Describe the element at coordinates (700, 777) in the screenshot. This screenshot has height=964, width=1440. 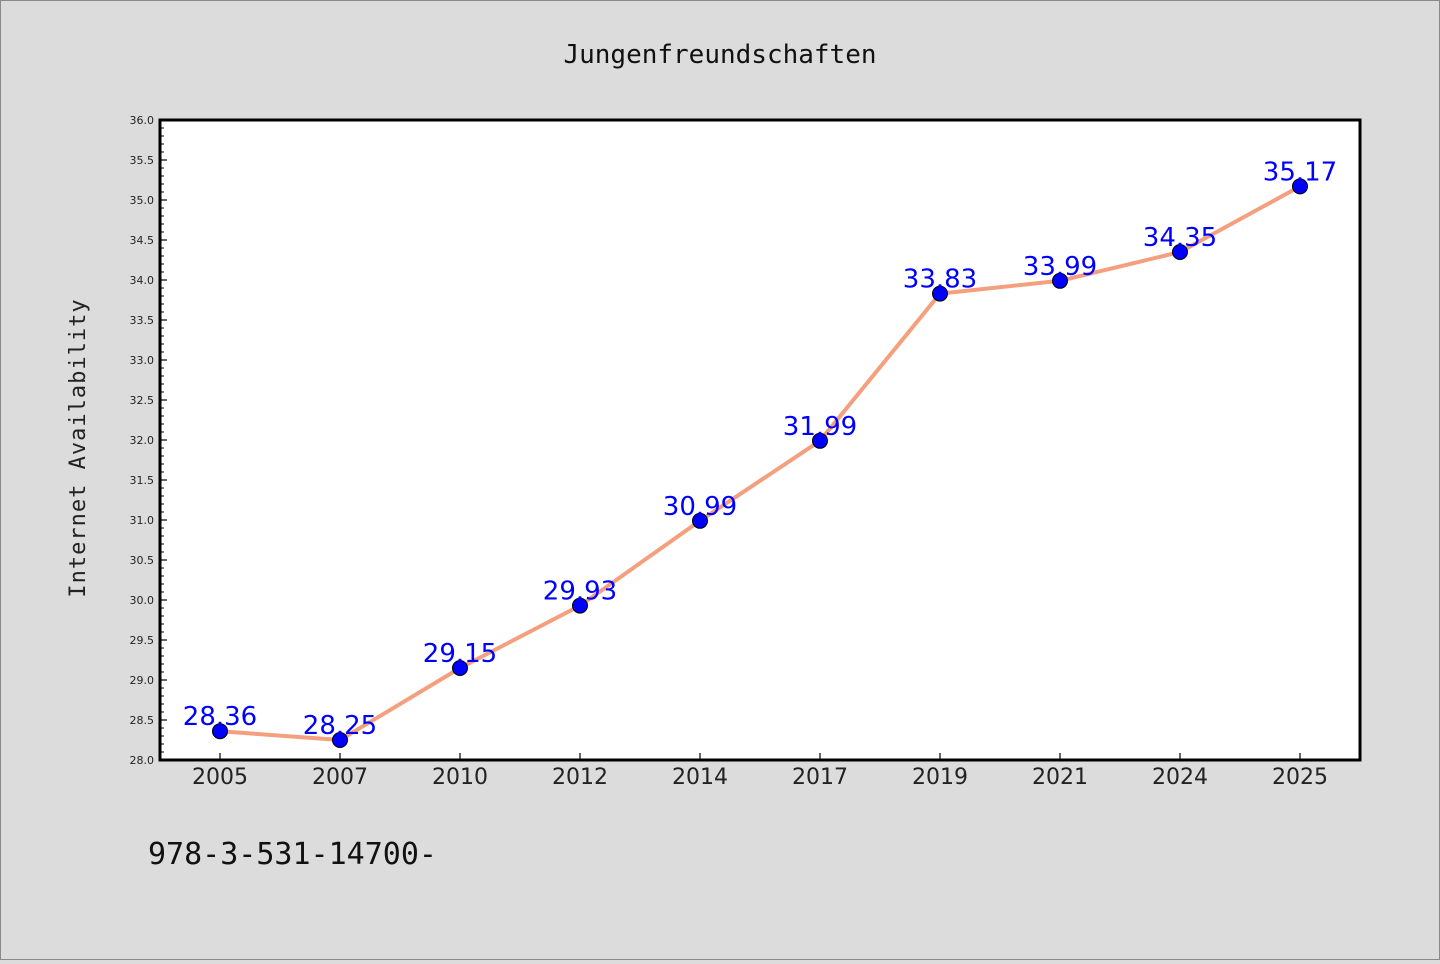
I see `x-tick-label: 2014` at that location.